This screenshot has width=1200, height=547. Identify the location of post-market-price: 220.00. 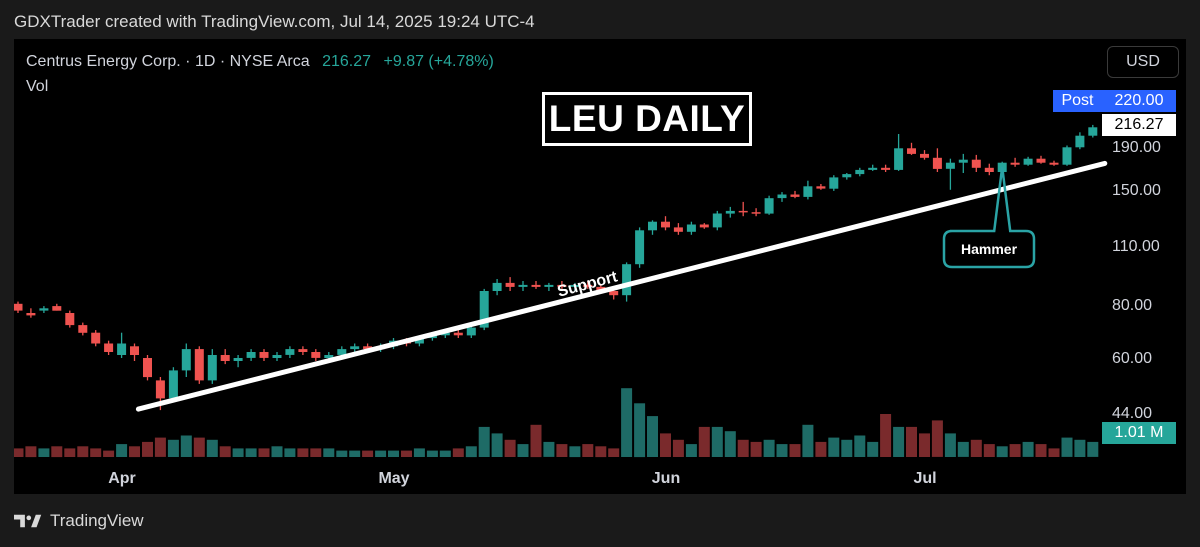
(1139, 101).